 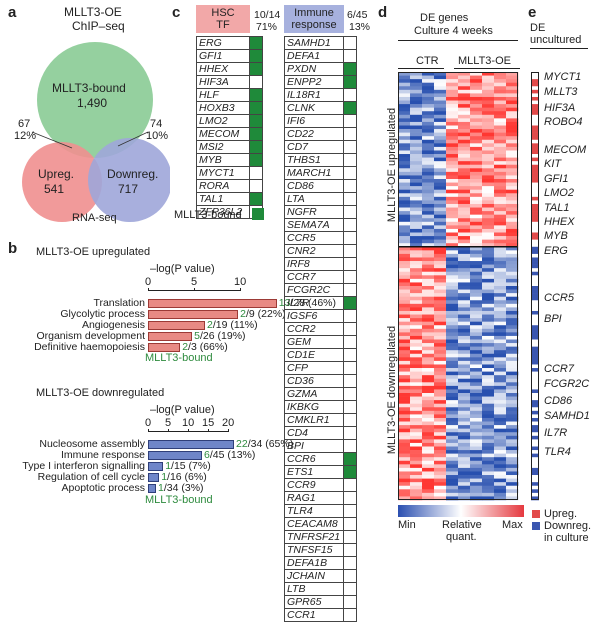 What do you see at coordinates (556, 251) in the screenshot?
I see `e-gene-up-label: ERG` at bounding box center [556, 251].